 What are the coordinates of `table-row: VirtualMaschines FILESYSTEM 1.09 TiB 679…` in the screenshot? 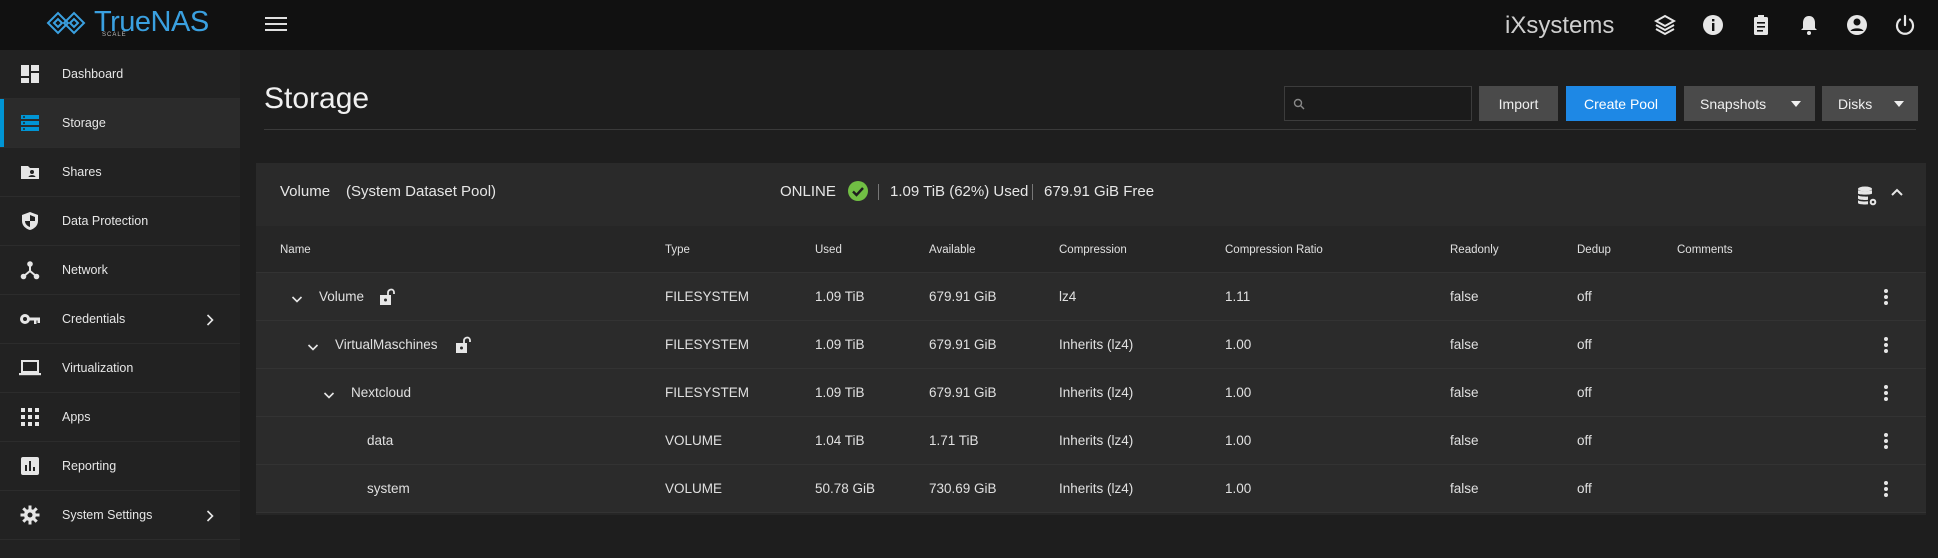 It's located at (1091, 345).